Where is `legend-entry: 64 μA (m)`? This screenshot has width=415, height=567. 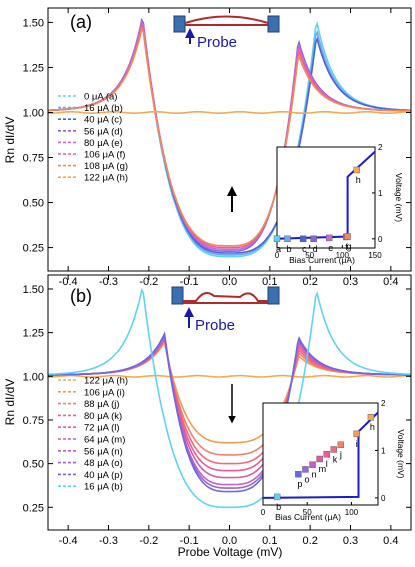
legend-entry: 64 μA (m) is located at coordinates (104, 440).